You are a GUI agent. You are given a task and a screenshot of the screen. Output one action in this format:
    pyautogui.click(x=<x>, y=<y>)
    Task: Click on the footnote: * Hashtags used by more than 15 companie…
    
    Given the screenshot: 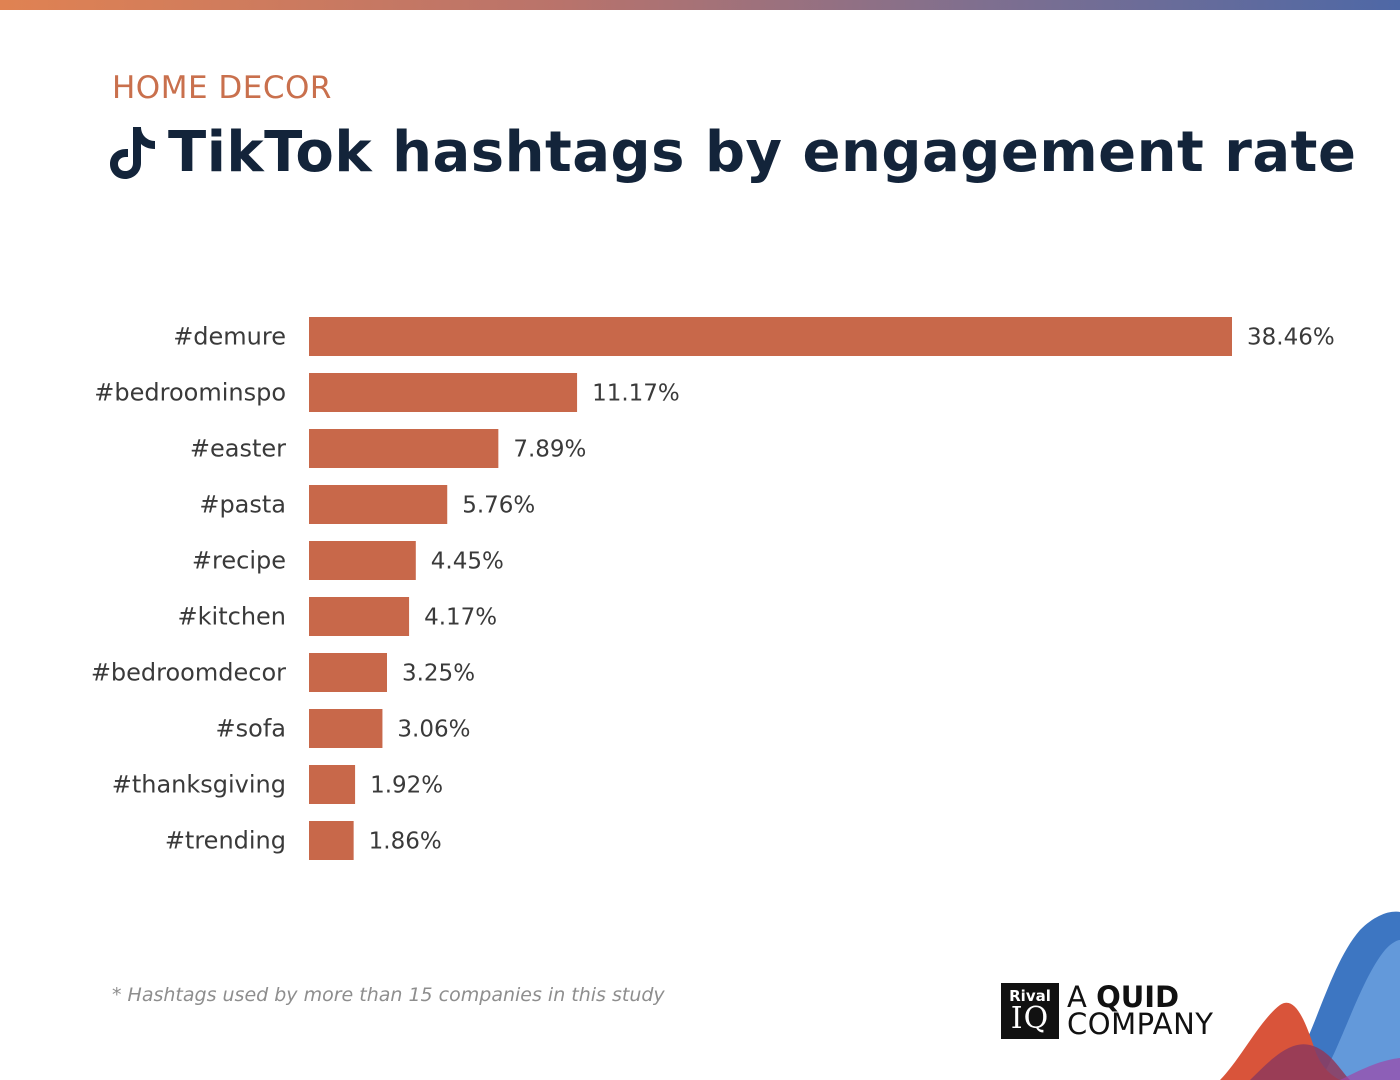 What is the action you would take?
    pyautogui.click(x=388, y=995)
    